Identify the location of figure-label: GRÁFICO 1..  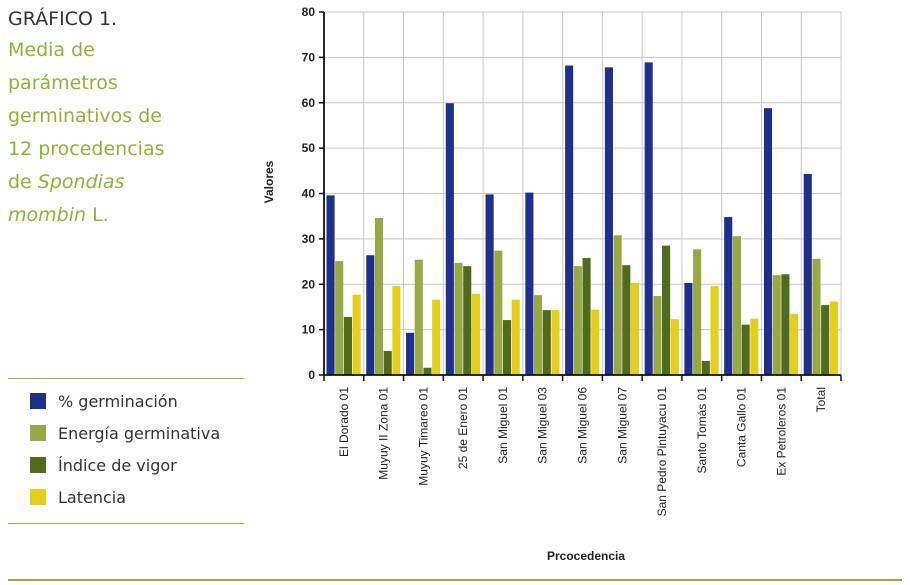
(63, 19).